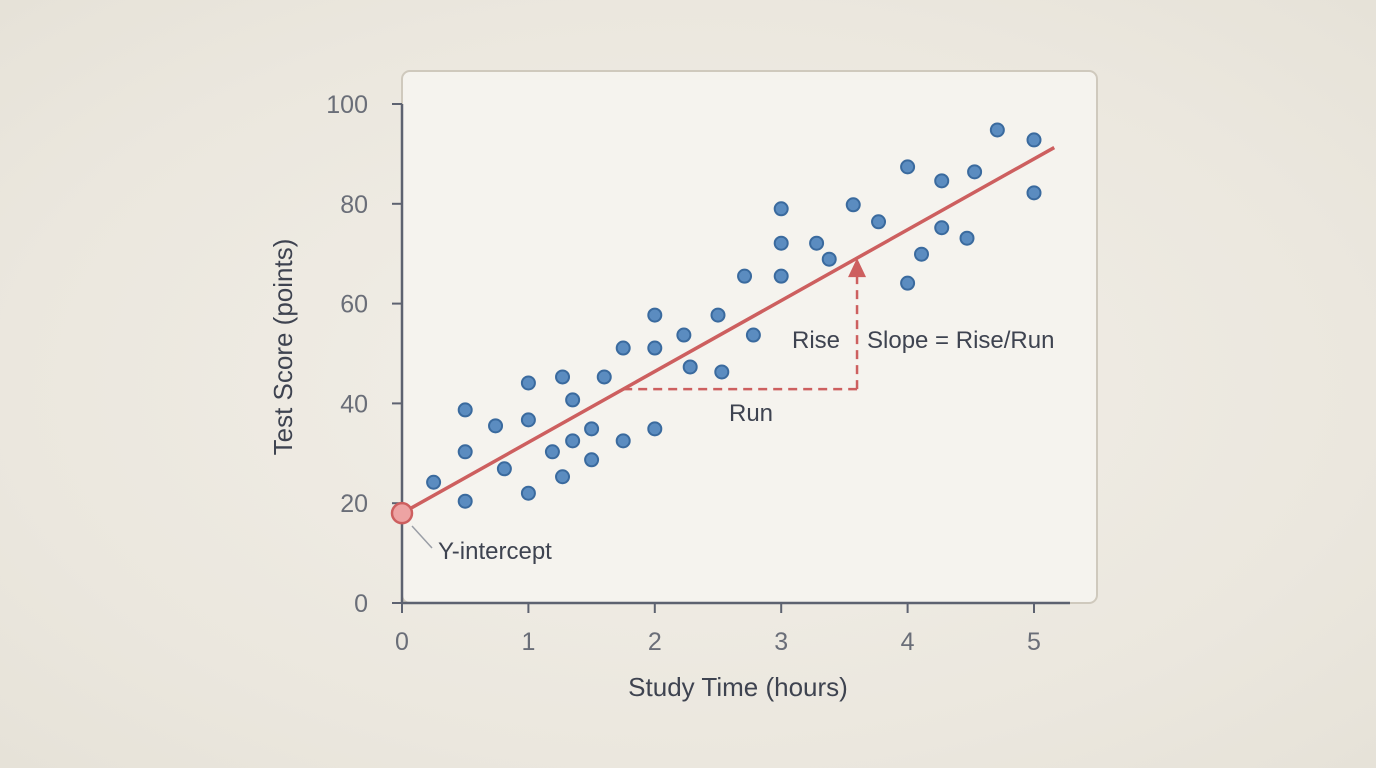  I want to click on y-tick-label: 60, so click(354, 305).